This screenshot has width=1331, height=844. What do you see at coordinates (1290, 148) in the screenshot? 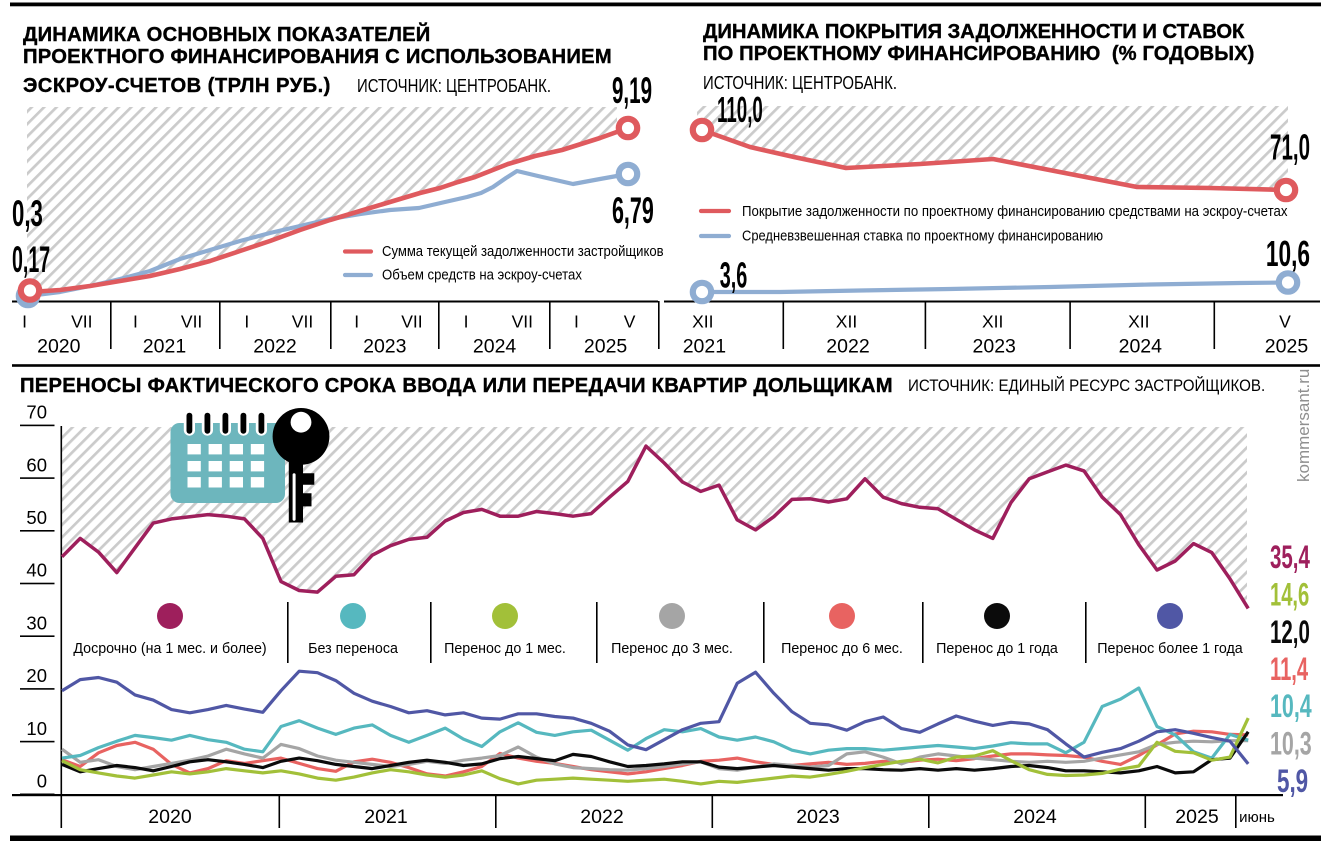
I see `svg-text: 71,0` at bounding box center [1290, 148].